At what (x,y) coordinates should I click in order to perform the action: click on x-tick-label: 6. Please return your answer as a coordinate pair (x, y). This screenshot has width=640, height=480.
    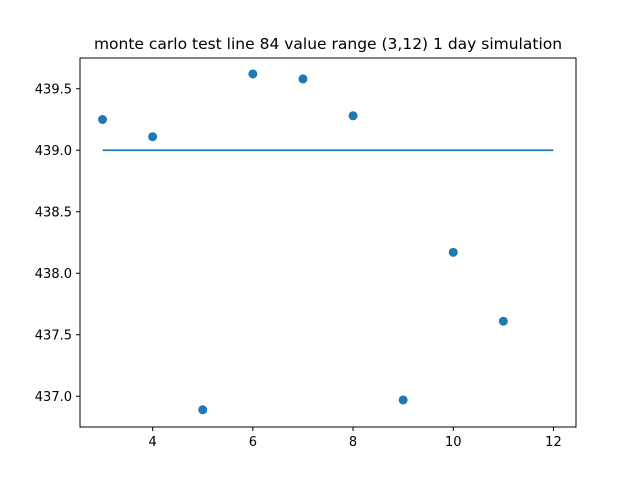
    Looking at the image, I should click on (253, 442).